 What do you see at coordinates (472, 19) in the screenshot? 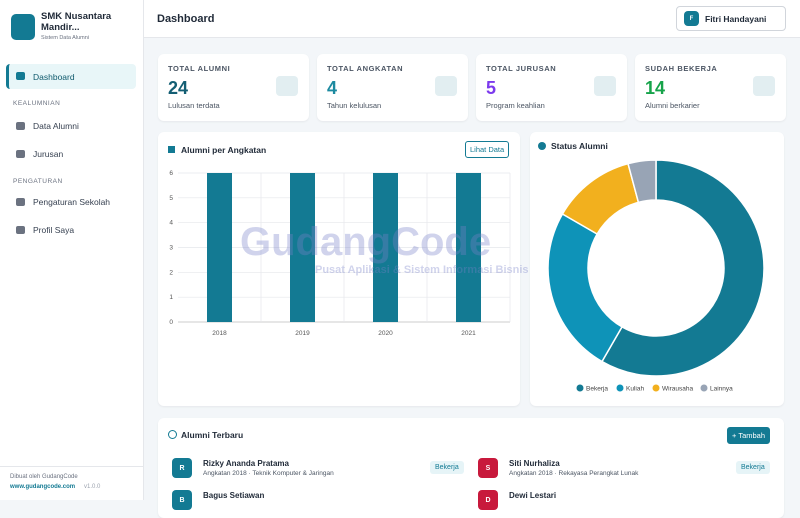
I see `header: Dashboard F Fitri Handayani` at bounding box center [472, 19].